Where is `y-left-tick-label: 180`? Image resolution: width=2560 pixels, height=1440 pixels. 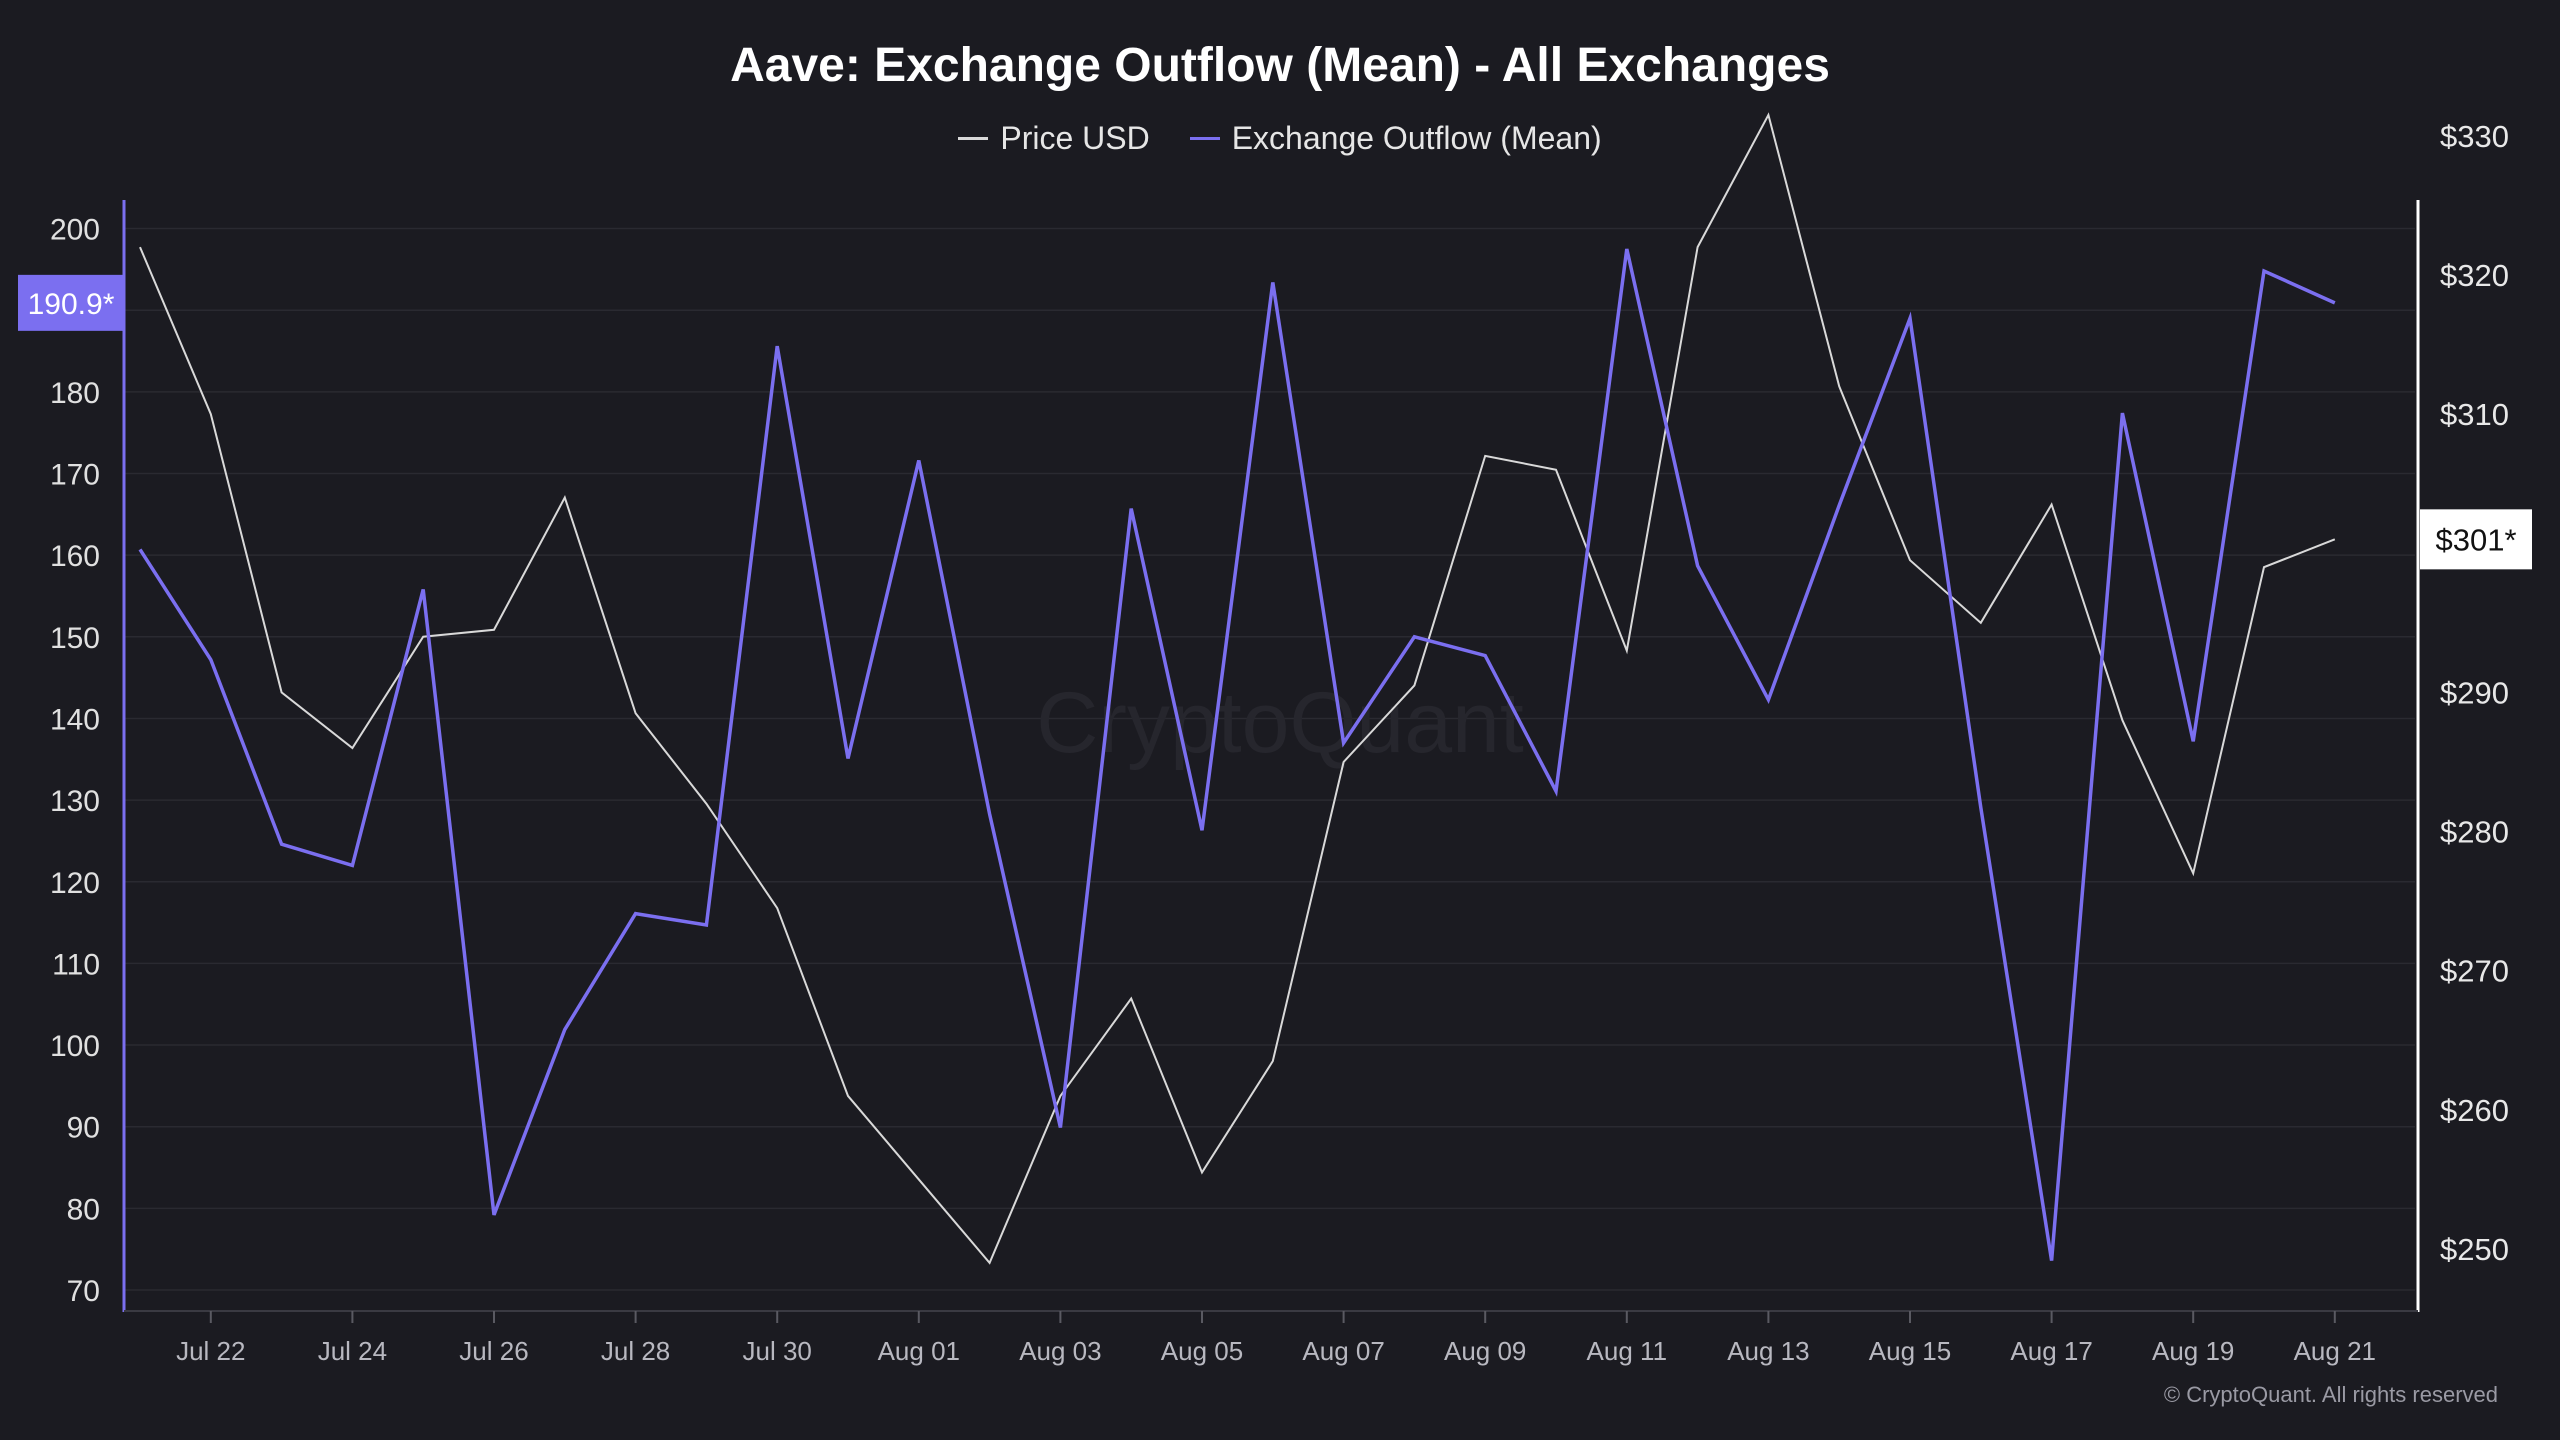 y-left-tick-label: 180 is located at coordinates (75, 393).